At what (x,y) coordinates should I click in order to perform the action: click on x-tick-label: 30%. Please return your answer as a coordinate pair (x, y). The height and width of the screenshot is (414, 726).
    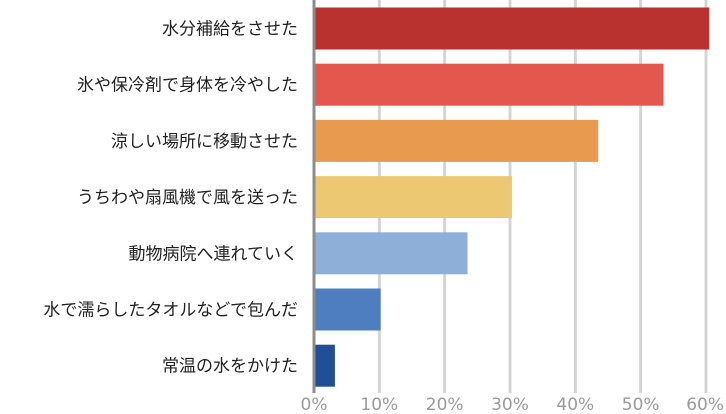
    Looking at the image, I should click on (510, 404).